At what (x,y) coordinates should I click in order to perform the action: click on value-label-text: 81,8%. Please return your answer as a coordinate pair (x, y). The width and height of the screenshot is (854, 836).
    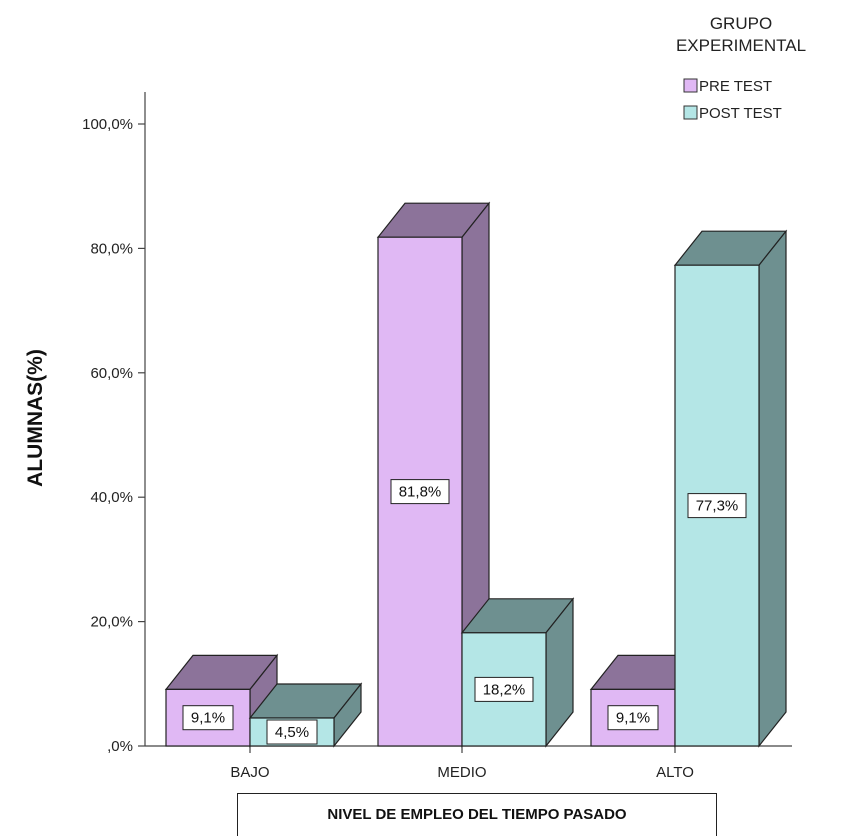
    Looking at the image, I should click on (420, 492).